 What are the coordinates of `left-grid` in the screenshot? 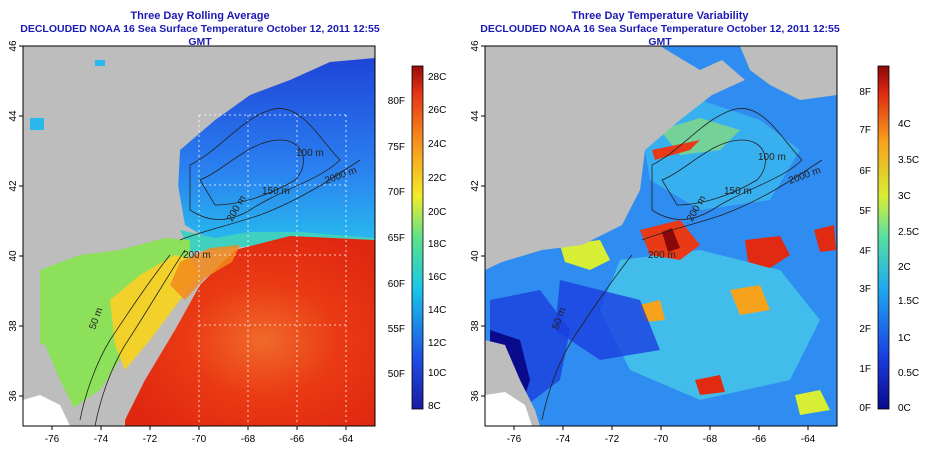 It's located at (272, 270).